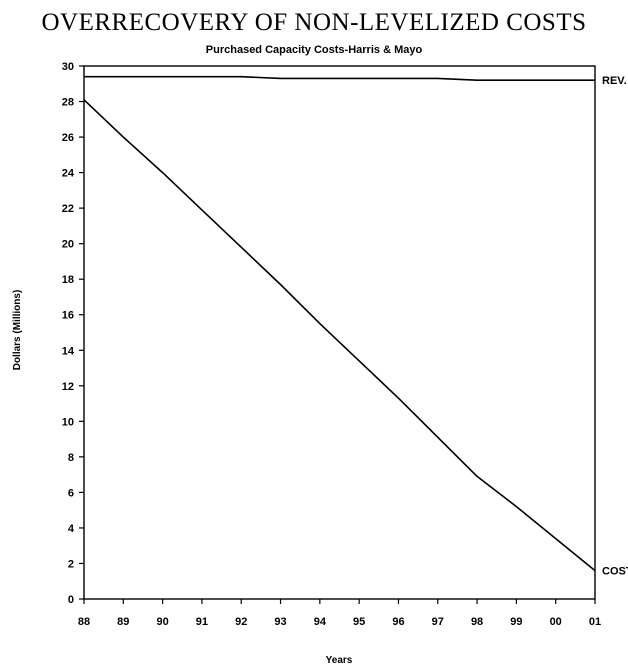 The width and height of the screenshot is (628, 670). I want to click on x-tick-label: 89, so click(123, 622).